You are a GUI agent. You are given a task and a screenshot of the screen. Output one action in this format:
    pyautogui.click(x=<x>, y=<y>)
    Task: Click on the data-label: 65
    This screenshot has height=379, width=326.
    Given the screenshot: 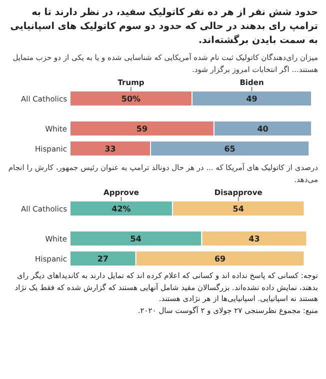 What is the action you would take?
    pyautogui.click(x=230, y=149)
    